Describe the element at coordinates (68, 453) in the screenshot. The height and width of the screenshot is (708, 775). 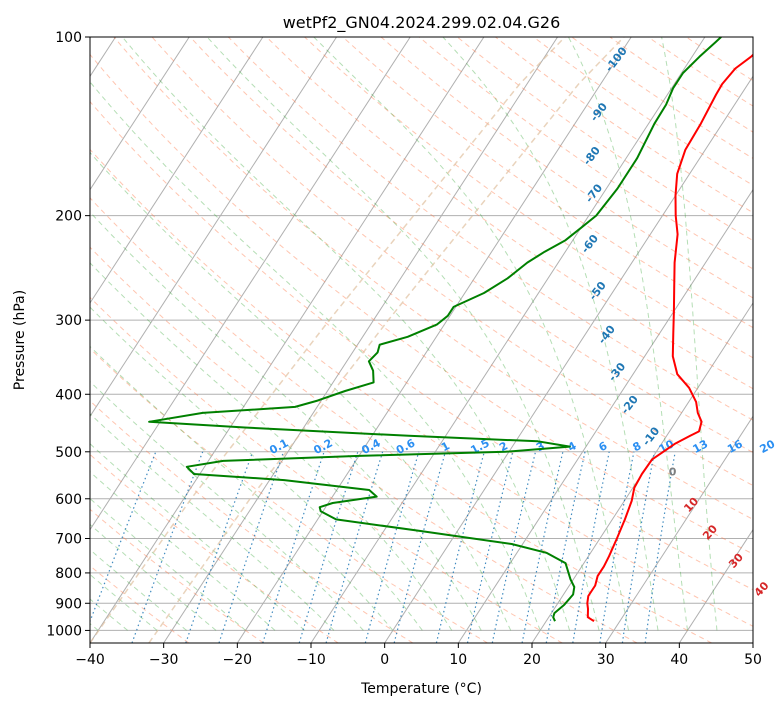
I see `y-tick-label: 500` at that location.